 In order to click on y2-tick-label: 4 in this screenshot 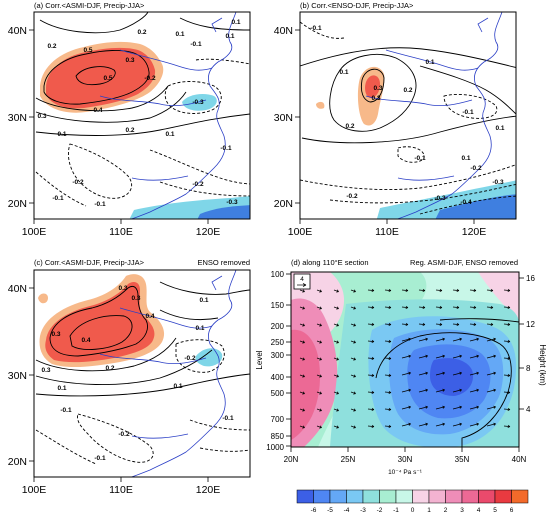, I will do `click(528, 409)`.